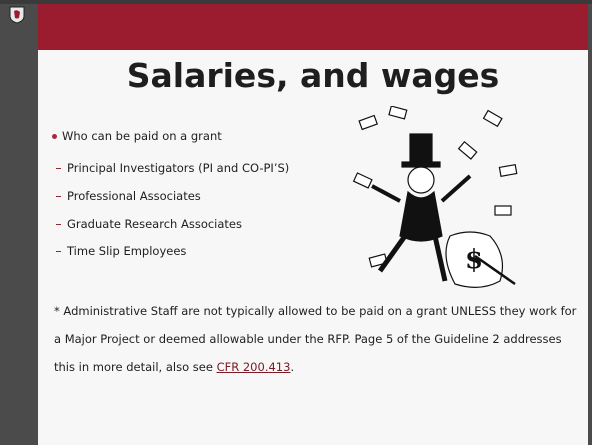 This screenshot has width=592, height=445. Describe the element at coordinates (435, 197) in the screenshot. I see `illustration: $` at that location.